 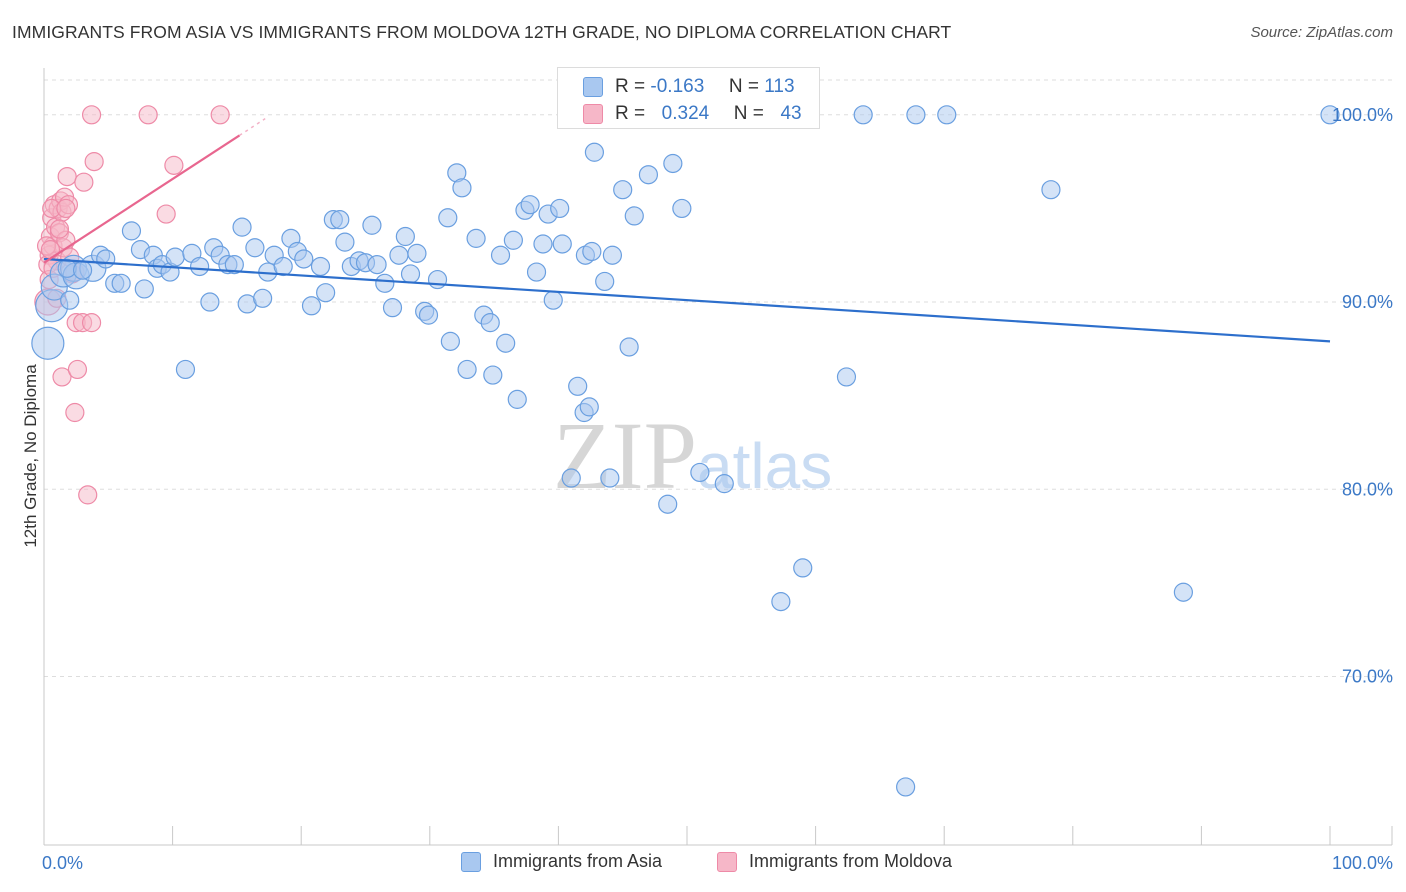 What do you see at coordinates (851, 861) in the screenshot?
I see `legend-label-moldova: Immigrants from Moldova` at bounding box center [851, 861].